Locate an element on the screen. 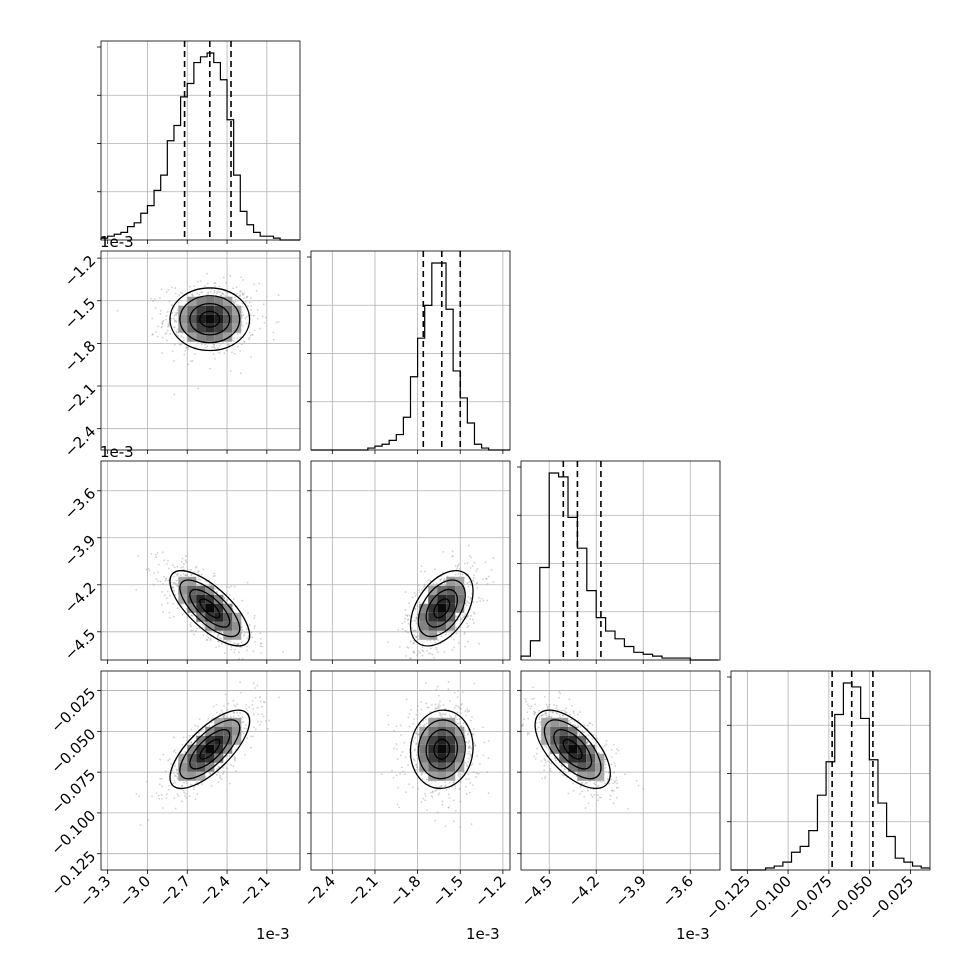 The width and height of the screenshot is (970, 970). density-cells is located at coordinates (442, 749).